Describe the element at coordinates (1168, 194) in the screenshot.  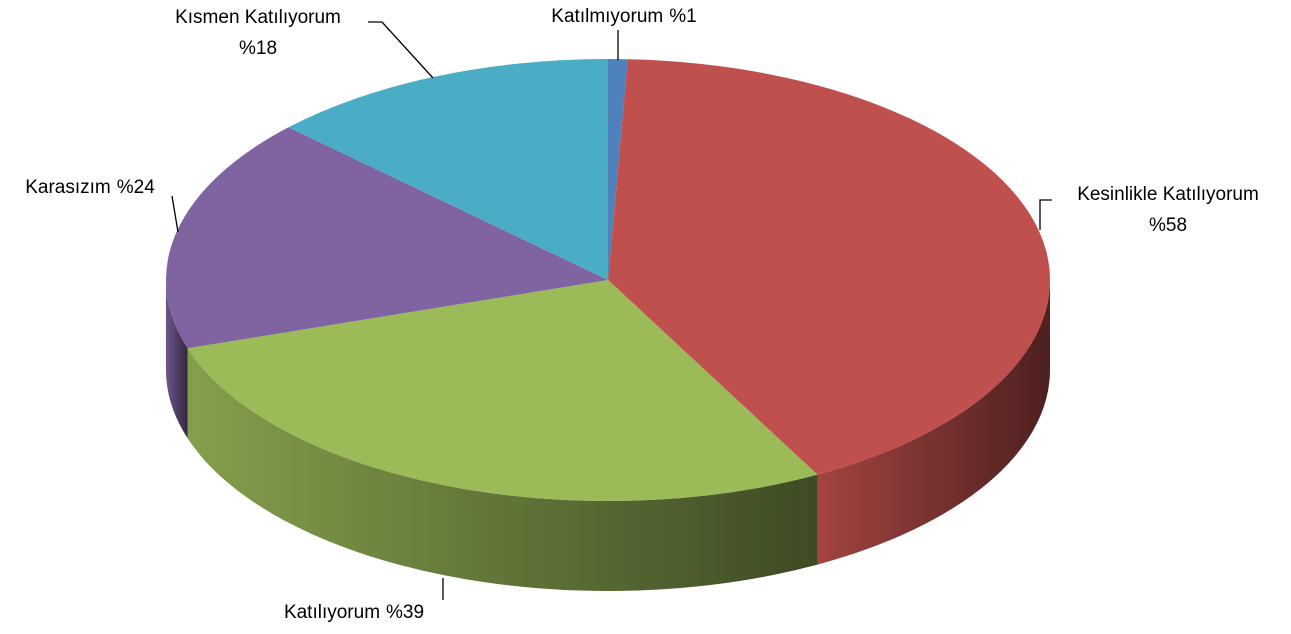
I see `category-label: Kesinlikle Katılıyorum` at that location.